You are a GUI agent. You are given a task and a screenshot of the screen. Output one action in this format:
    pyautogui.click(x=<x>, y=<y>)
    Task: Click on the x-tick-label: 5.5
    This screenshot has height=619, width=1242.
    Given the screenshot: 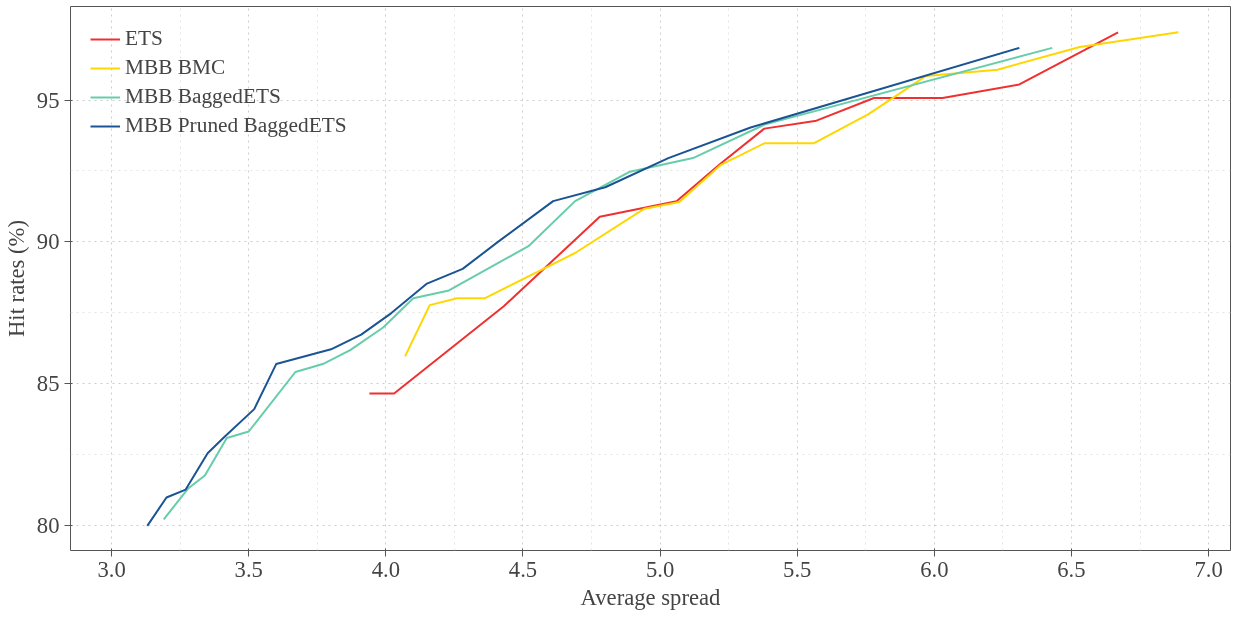 What is the action you would take?
    pyautogui.click(x=797, y=569)
    